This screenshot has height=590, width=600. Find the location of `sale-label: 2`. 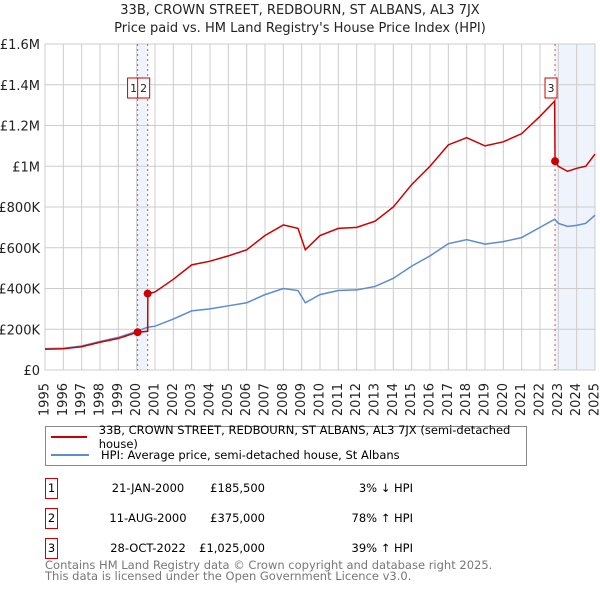

sale-label: 2 is located at coordinates (143, 88).